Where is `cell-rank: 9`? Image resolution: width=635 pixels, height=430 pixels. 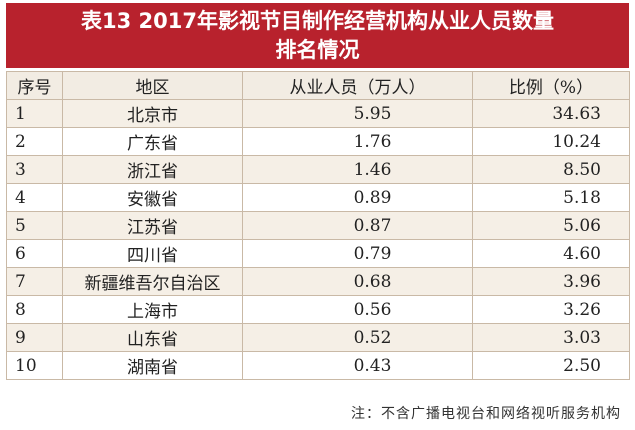
cell-rank: 9 is located at coordinates (34, 337).